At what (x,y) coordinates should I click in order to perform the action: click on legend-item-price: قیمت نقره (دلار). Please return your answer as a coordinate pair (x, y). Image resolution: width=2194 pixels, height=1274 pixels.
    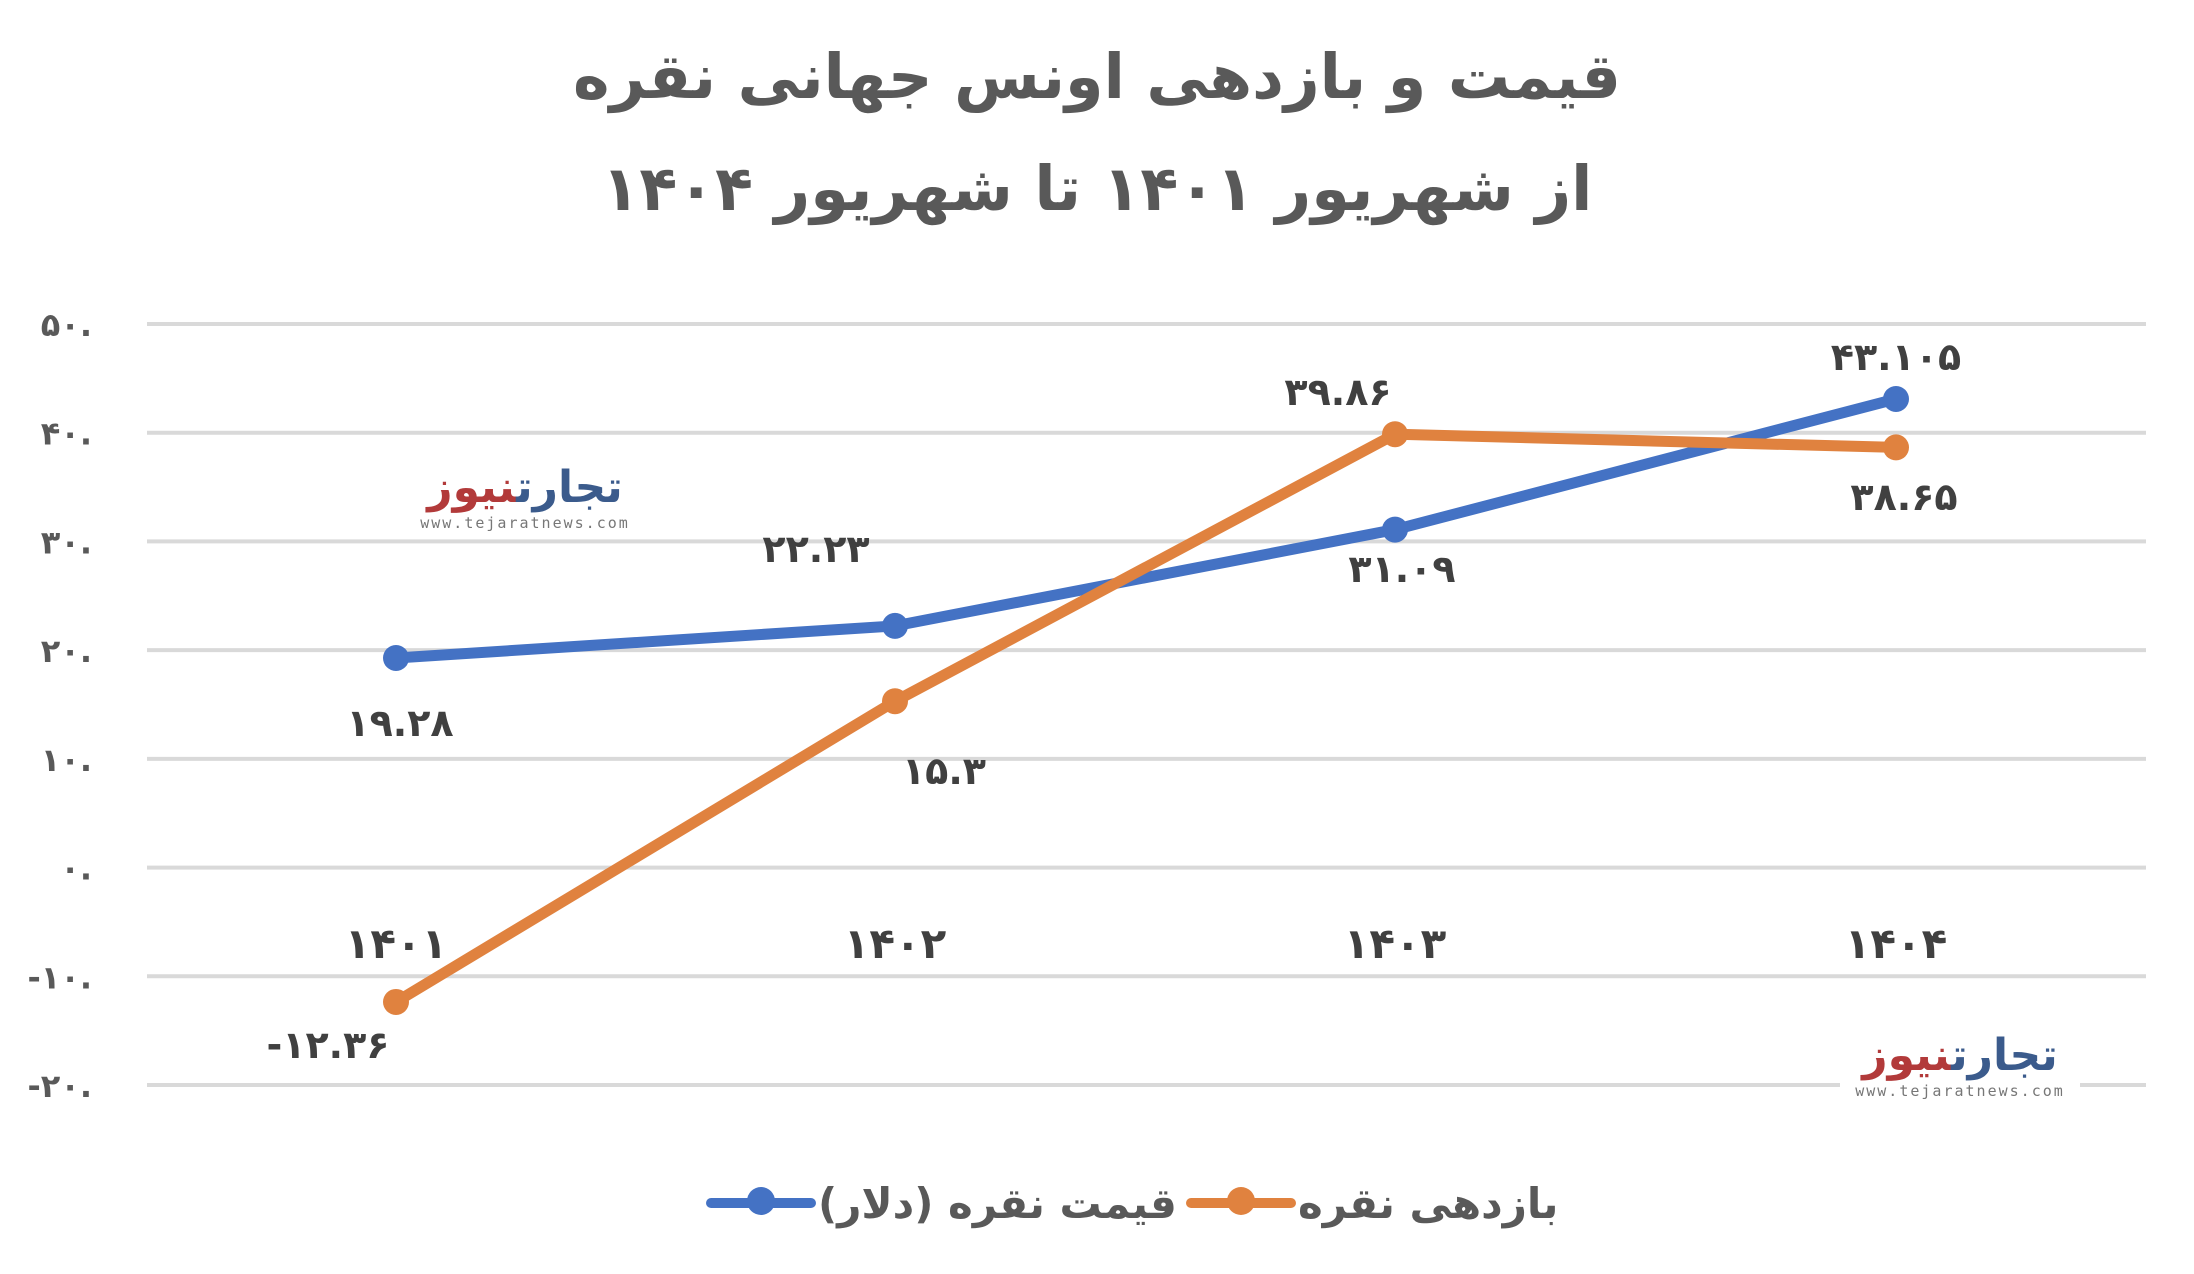
    Looking at the image, I should click on (941, 1203).